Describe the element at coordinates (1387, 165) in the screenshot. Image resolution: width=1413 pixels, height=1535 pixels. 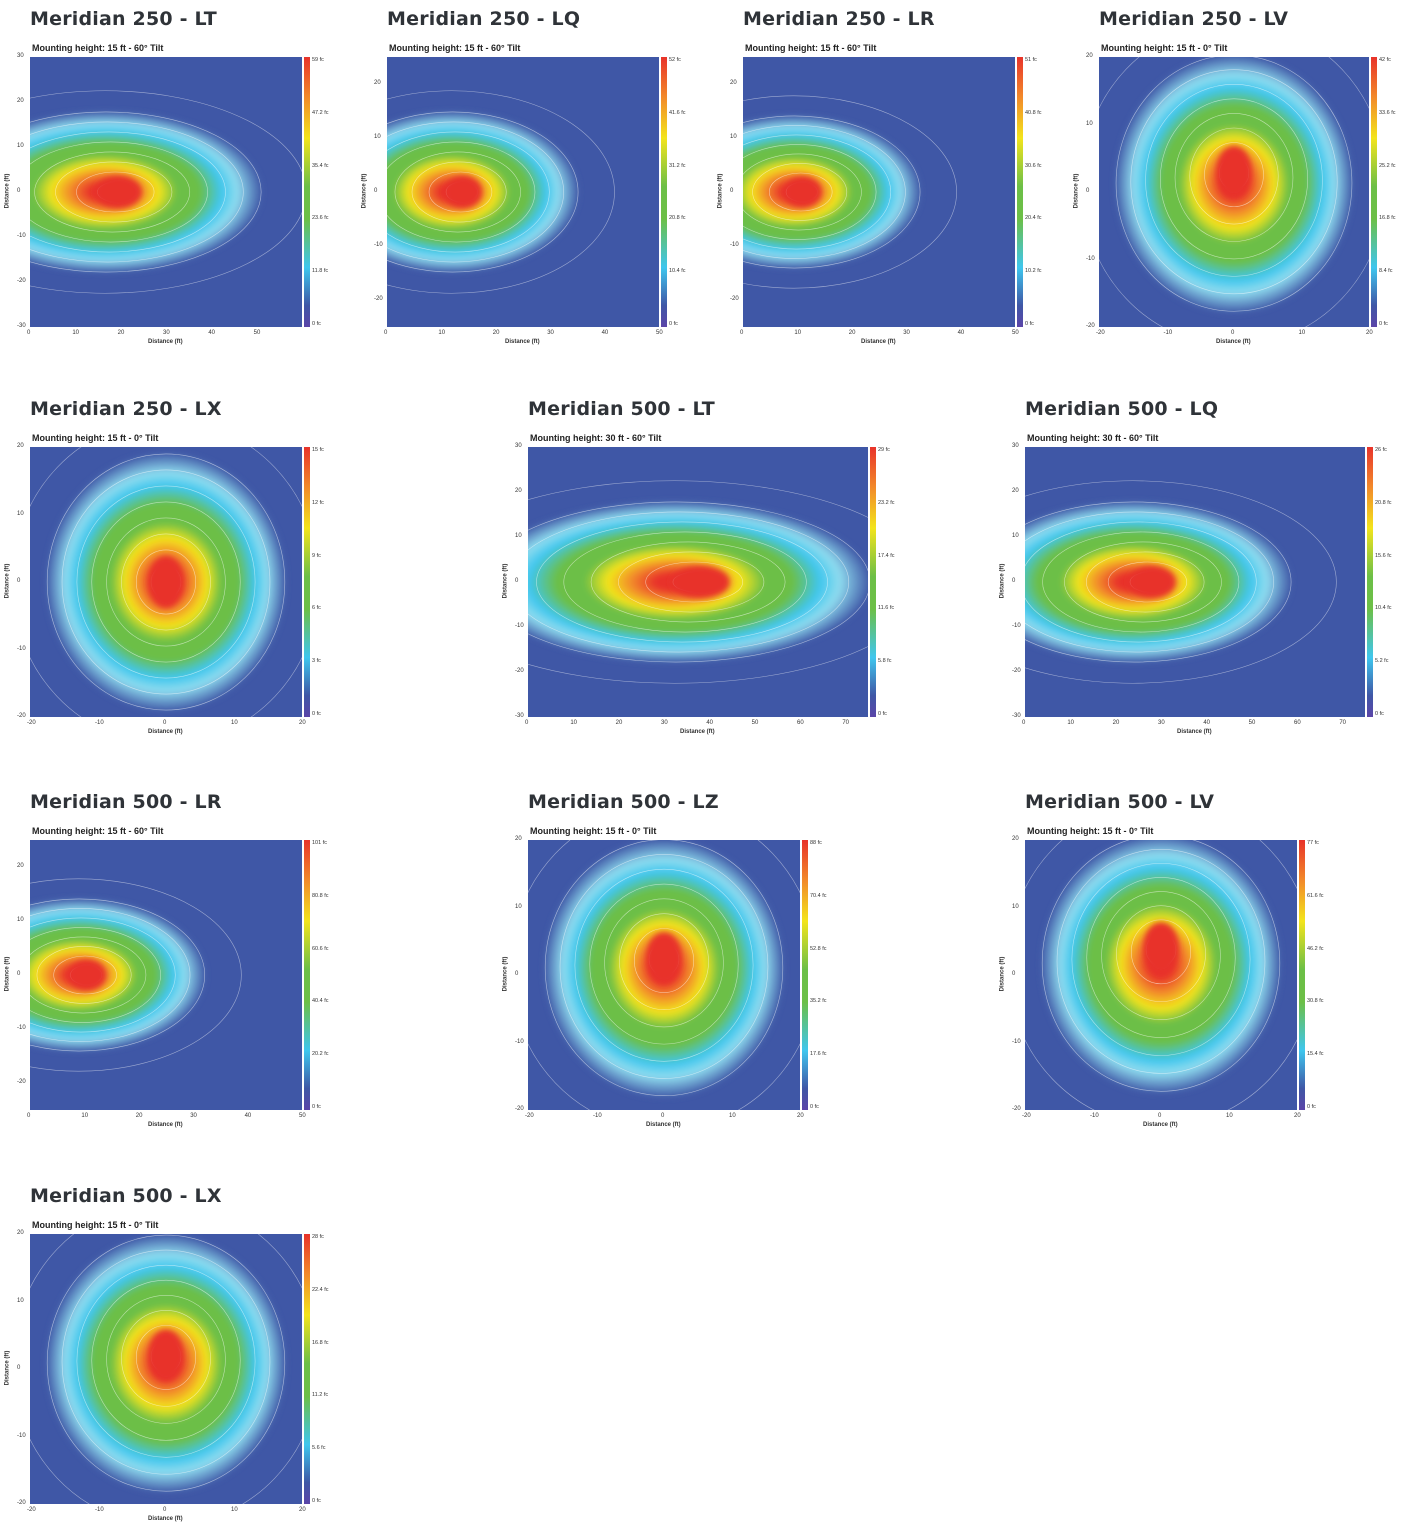
I see `colorbar-label: 25.2 fc` at that location.